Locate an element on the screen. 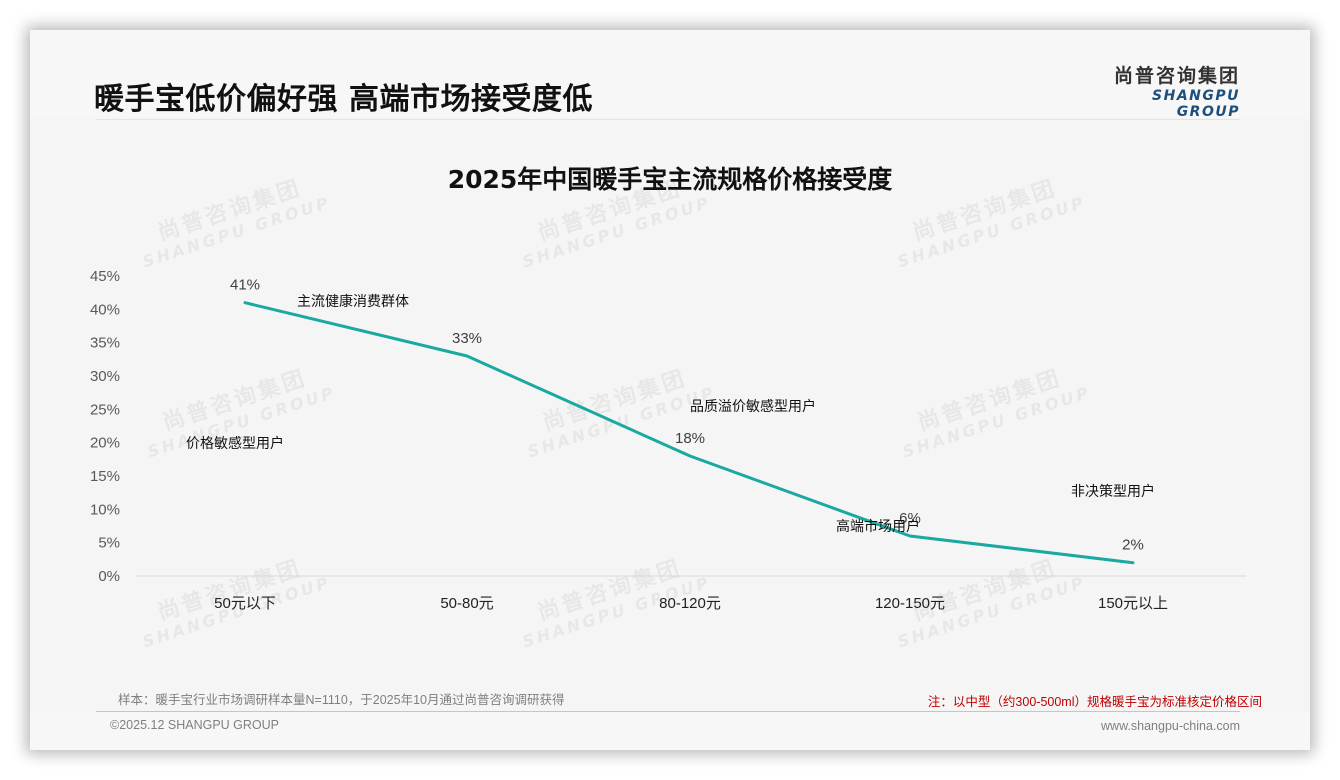  x-axis: 50元以下 50-80元 80-120元 120-150元 150元以上 is located at coordinates (691, 603).